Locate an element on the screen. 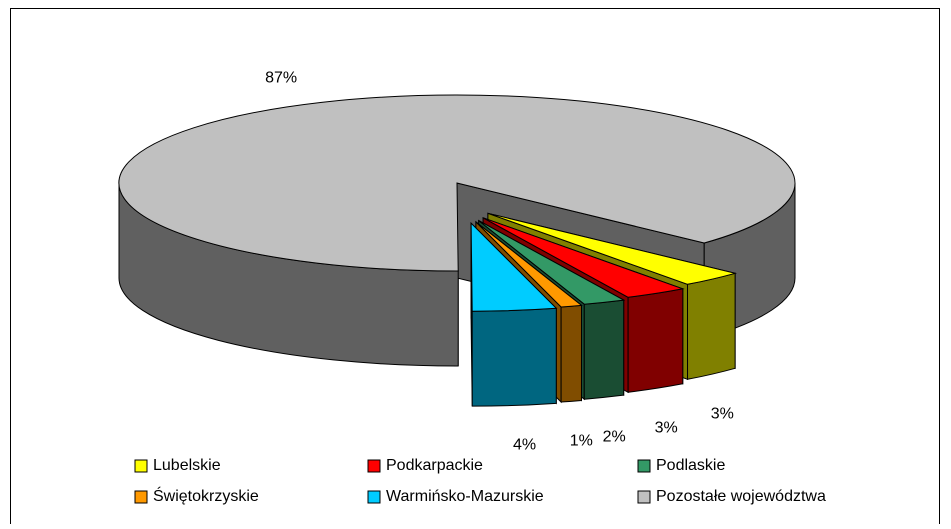 The height and width of the screenshot is (529, 951). legend-label: Podkarpackie is located at coordinates (434, 465).